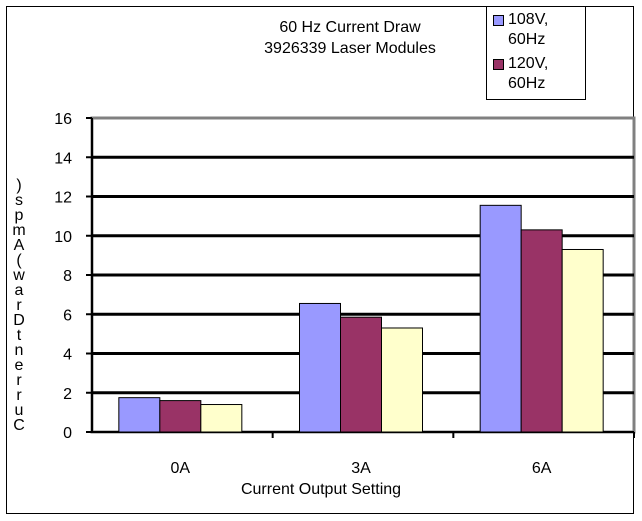  I want to click on y-tick-label: 12, so click(63, 198).